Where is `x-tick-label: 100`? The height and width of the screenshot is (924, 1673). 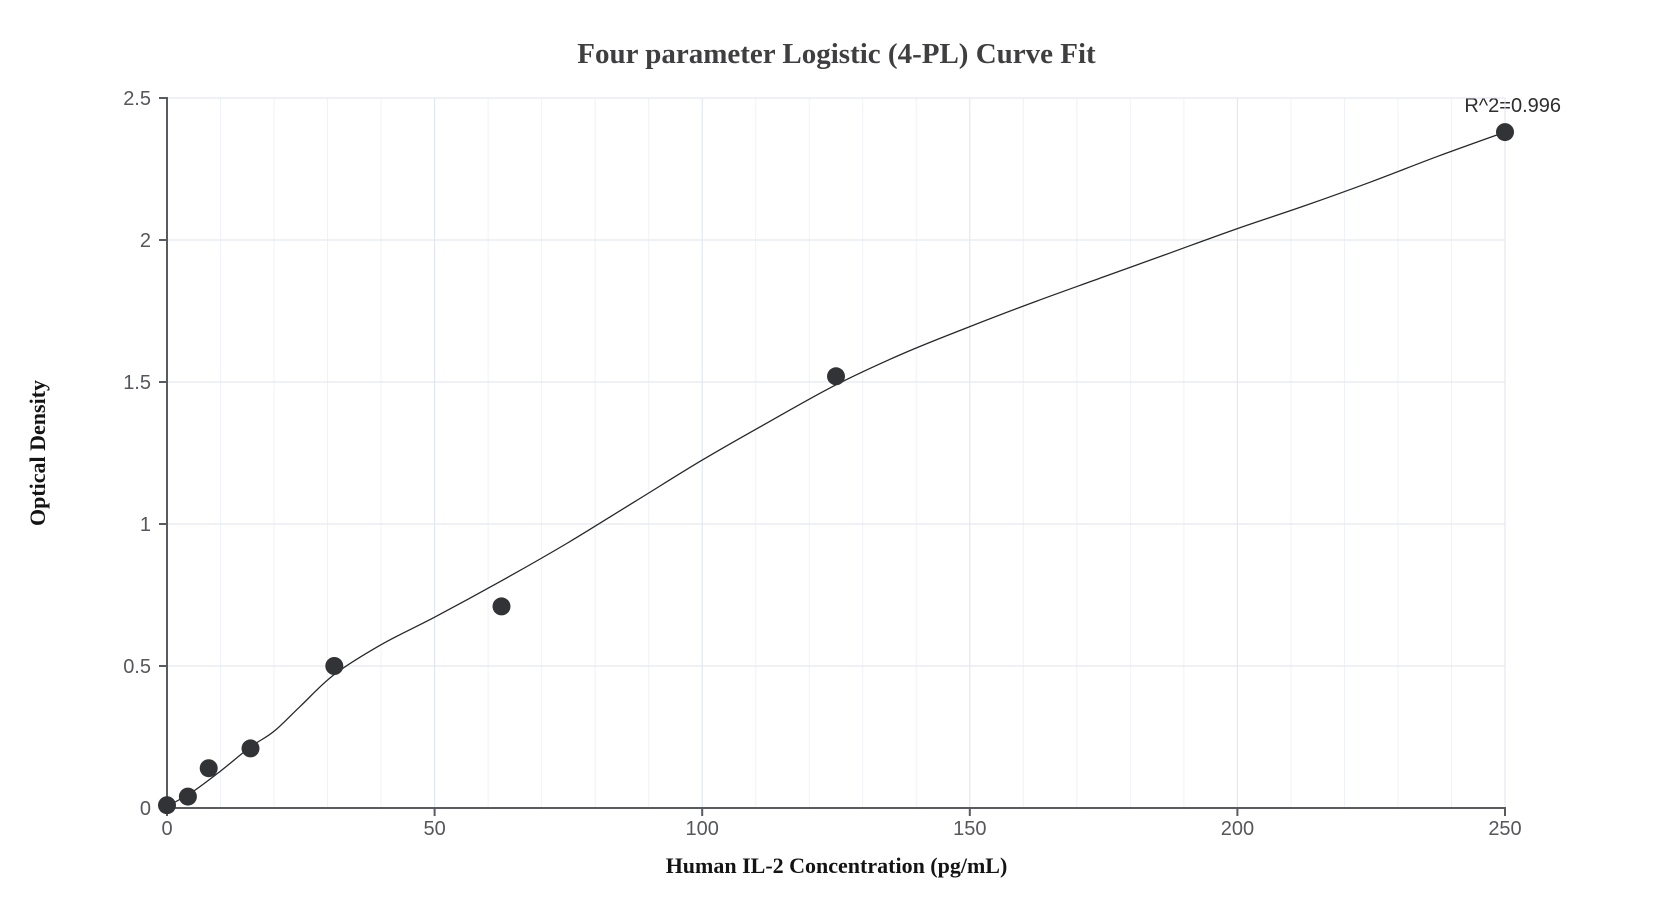
x-tick-label: 100 is located at coordinates (702, 829).